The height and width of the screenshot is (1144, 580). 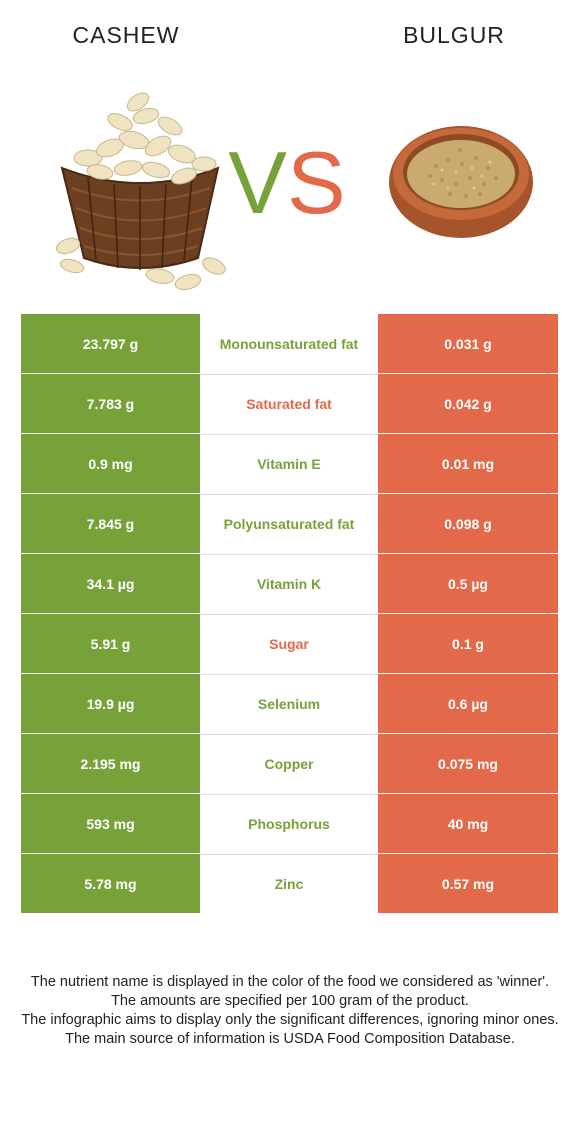 I want to click on table-row: 0.9 mg Vitamin E 0.01 mg, so click(x=289, y=463).